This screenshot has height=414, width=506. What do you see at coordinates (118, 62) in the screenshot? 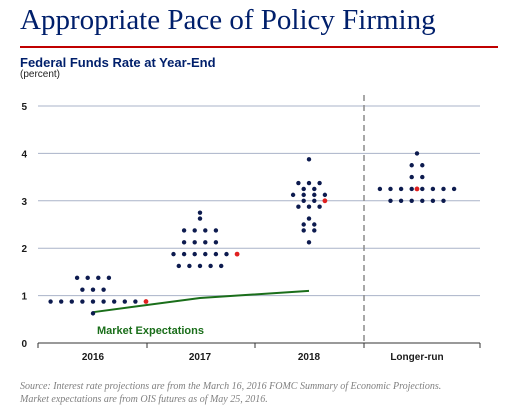
I see `chart-subtitle: Federal Funds Rate at Year-End` at bounding box center [118, 62].